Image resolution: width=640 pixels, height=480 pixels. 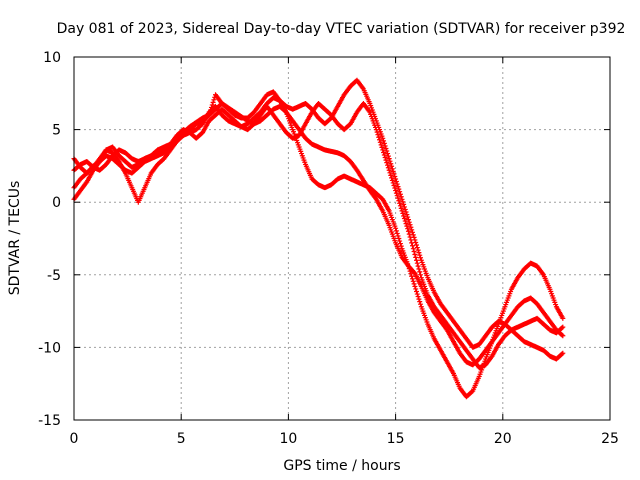 What do you see at coordinates (49, 348) in the screenshot?
I see `y-tick-label: -10` at bounding box center [49, 348].